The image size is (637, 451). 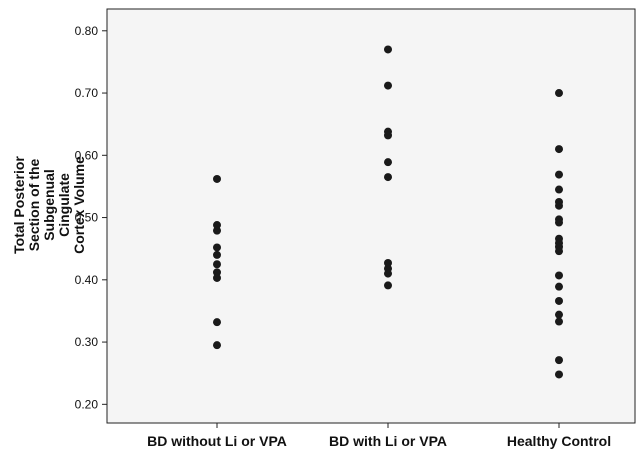 What do you see at coordinates (87, 155) in the screenshot?
I see `y-tick-label: 0.60` at bounding box center [87, 155].